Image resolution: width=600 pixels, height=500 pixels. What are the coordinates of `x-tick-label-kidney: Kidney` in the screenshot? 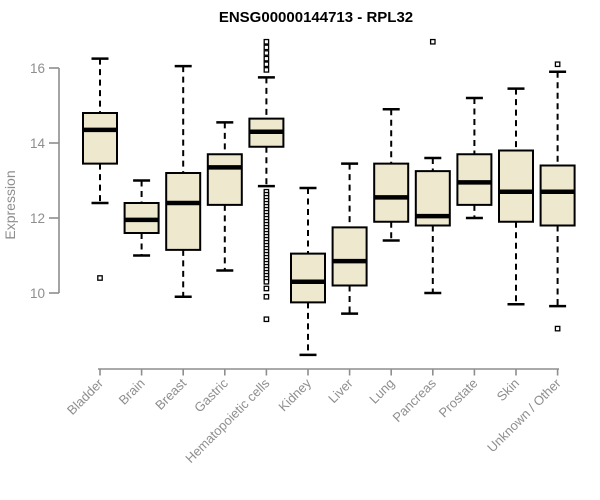 It's located at (294, 394).